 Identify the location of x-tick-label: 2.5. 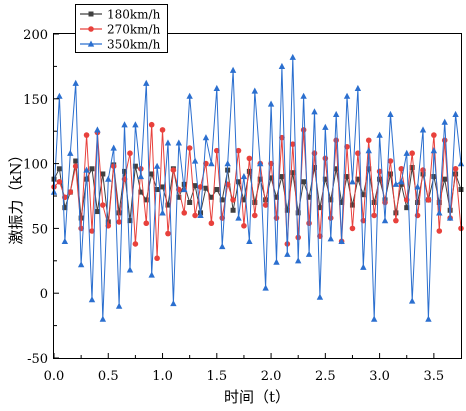
(325, 376).